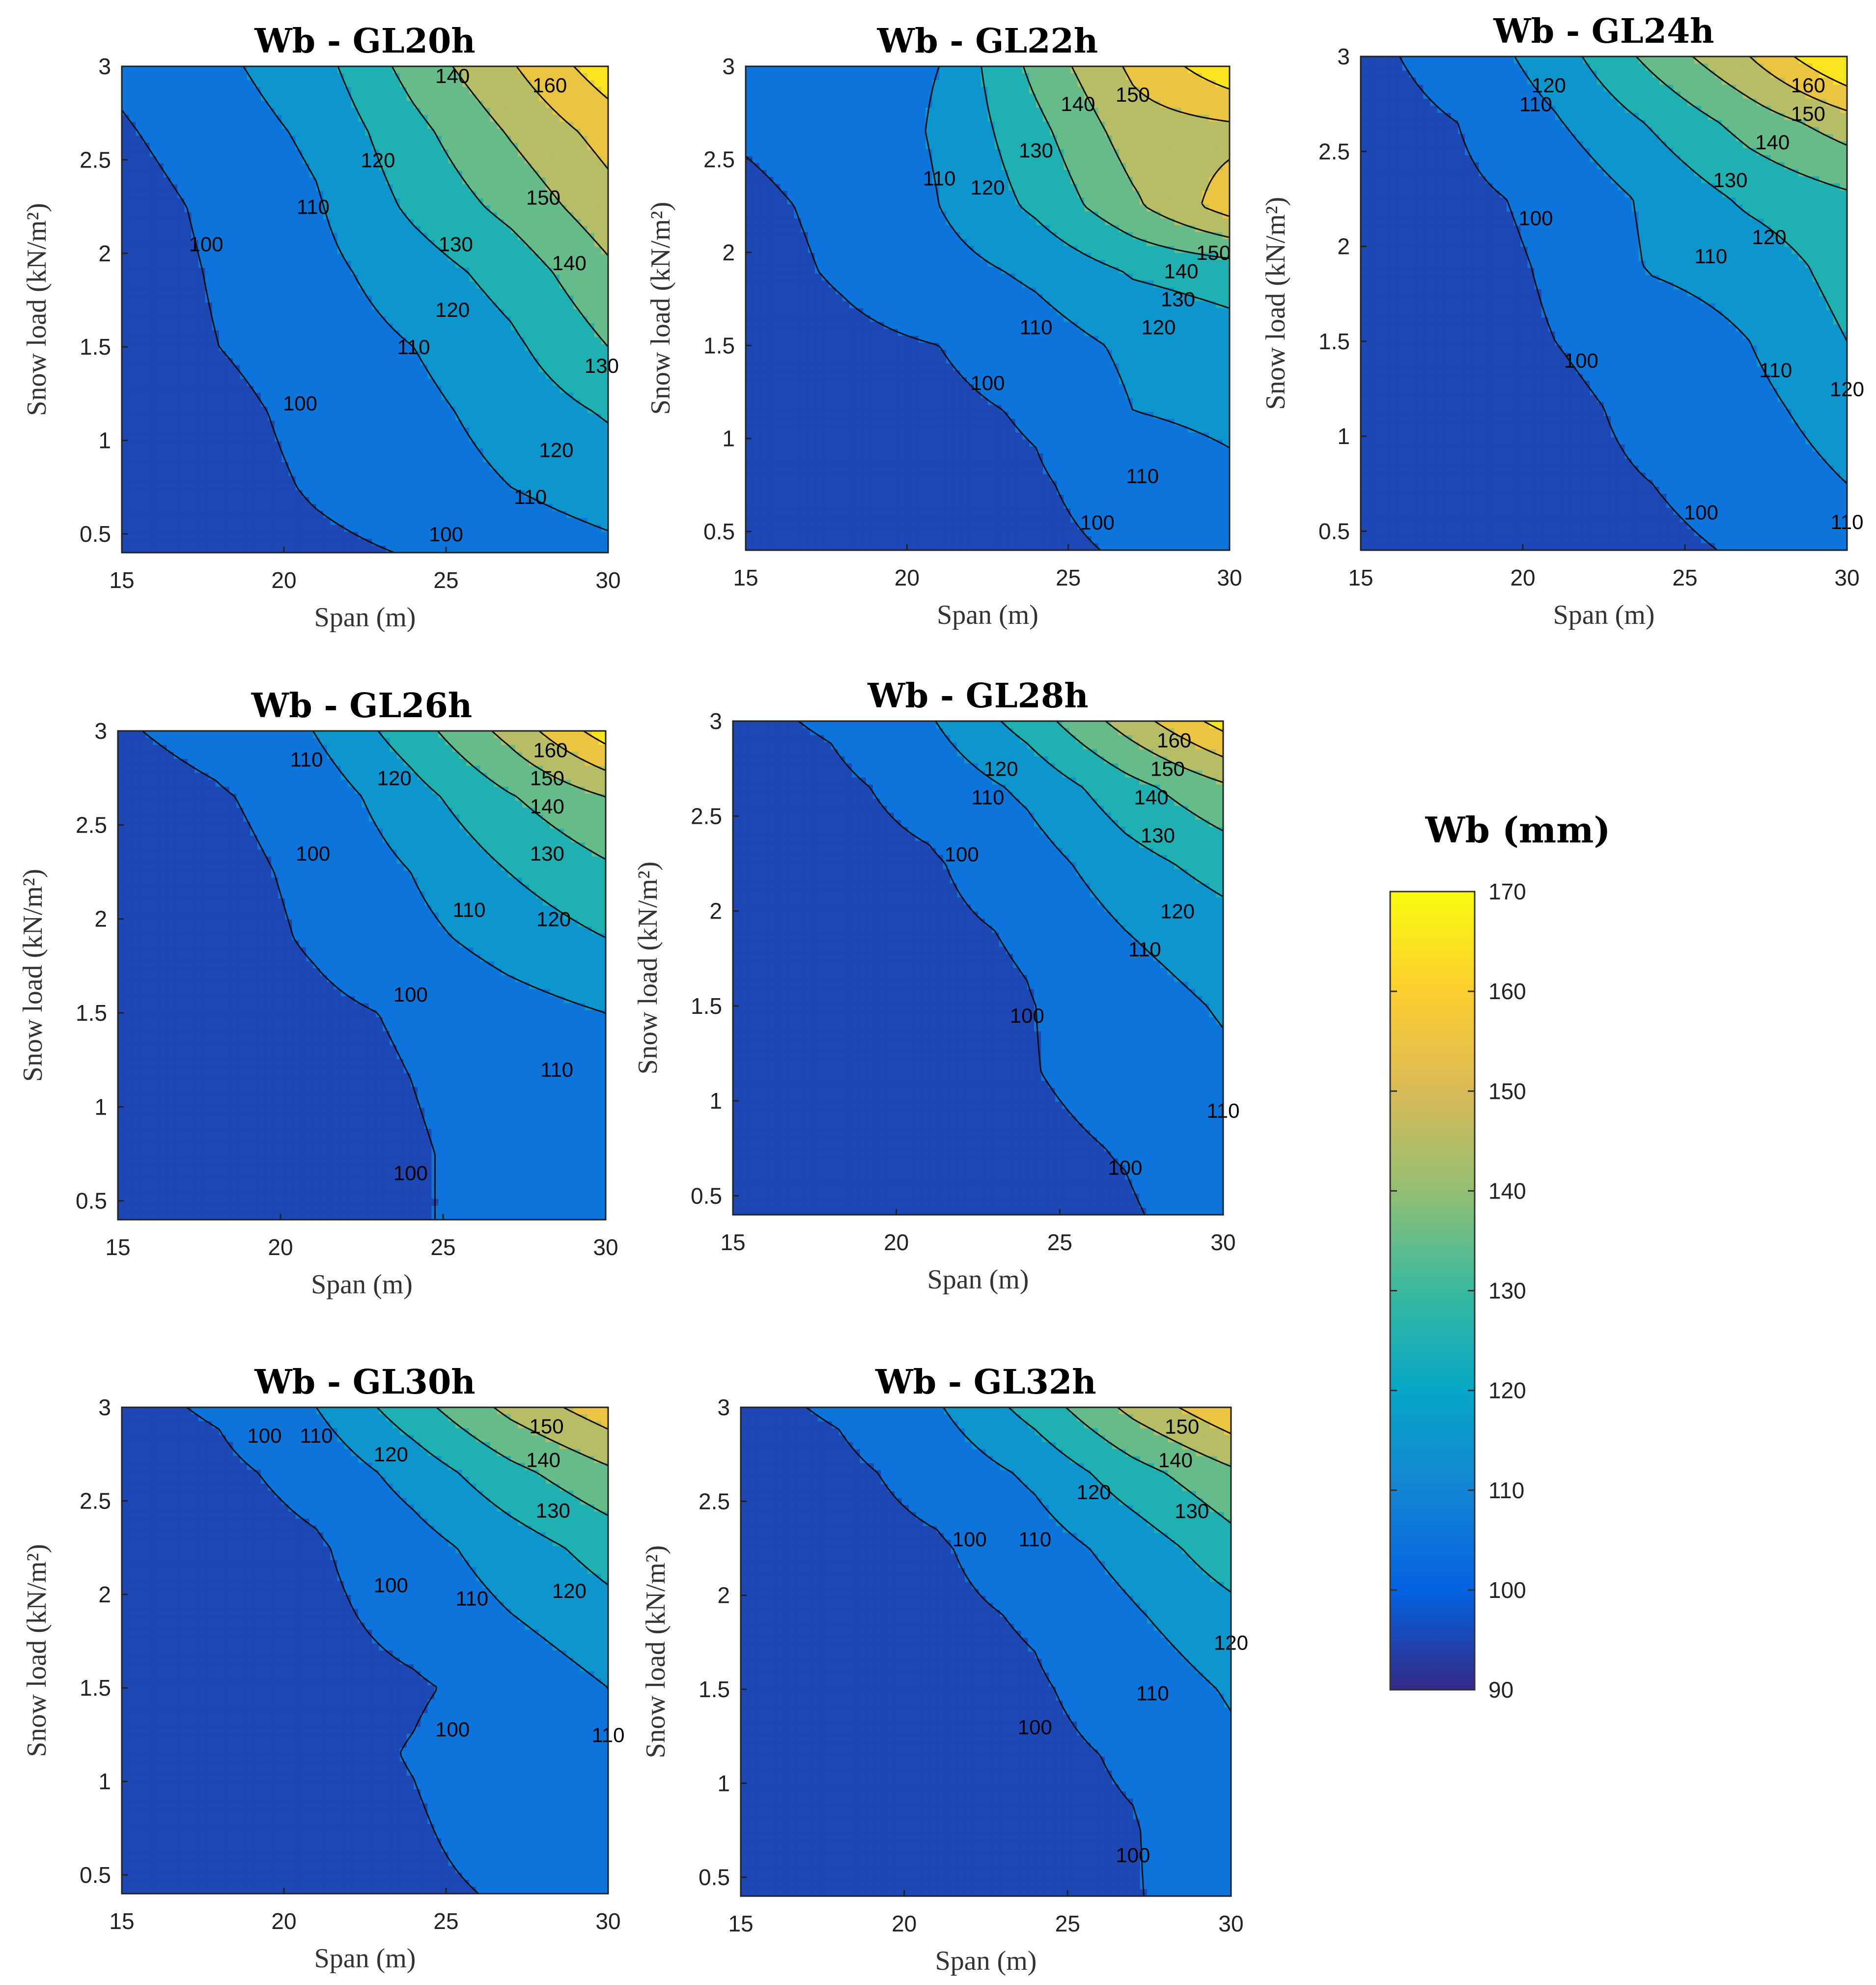 Image resolution: width=1876 pixels, height=1985 pixels. I want to click on colorbar-tick-label: 170, so click(1507, 892).